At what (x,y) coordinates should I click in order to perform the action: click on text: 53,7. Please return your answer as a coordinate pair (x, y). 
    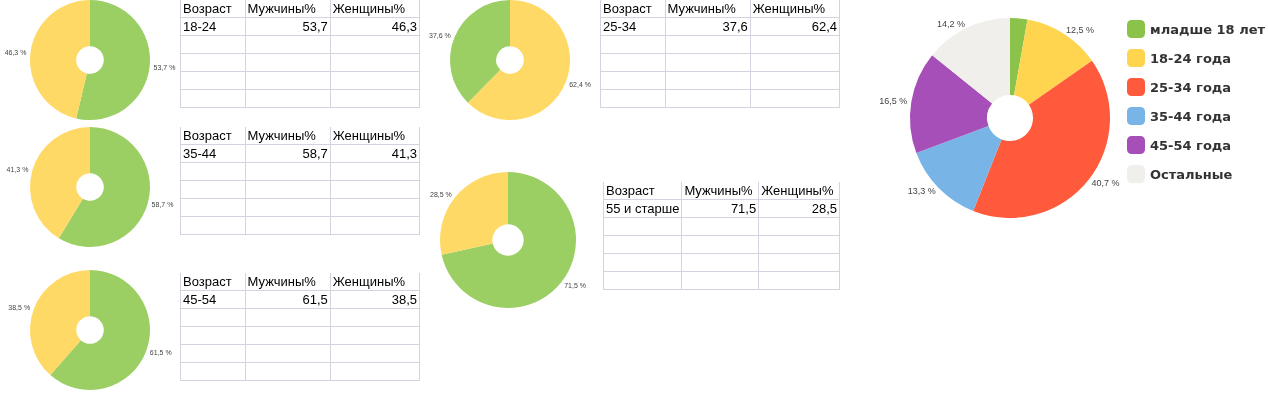
    Looking at the image, I should click on (288, 26).